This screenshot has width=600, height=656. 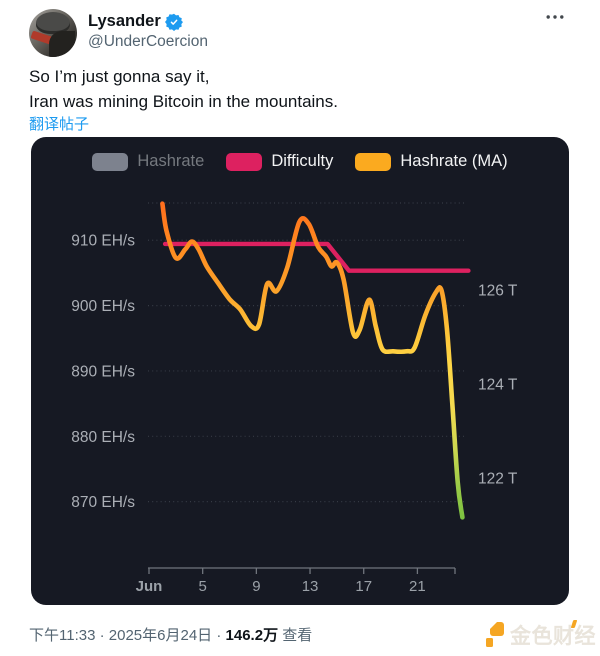 I want to click on legend-label: Hashrate, so click(x=171, y=161).